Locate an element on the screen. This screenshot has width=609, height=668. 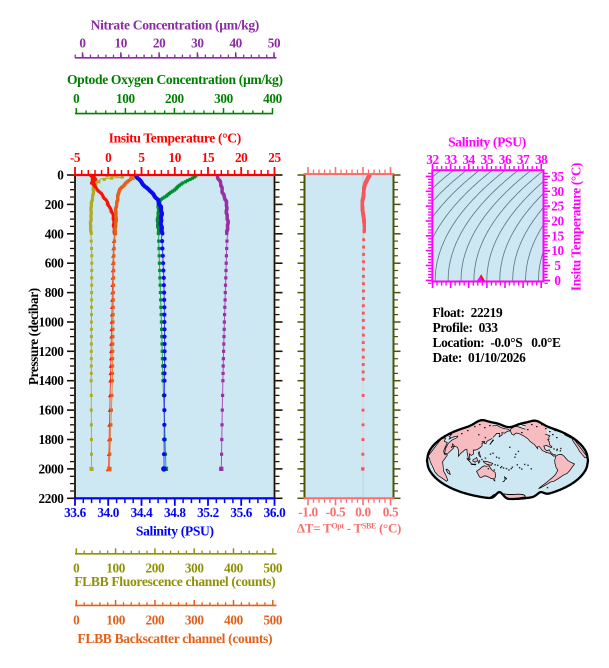
svg-text: Profile: 033 is located at coordinates (466, 327).